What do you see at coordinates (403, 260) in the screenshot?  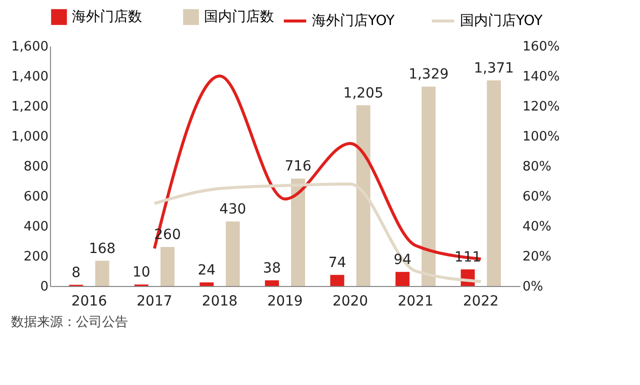 I see `data-label: 94` at bounding box center [403, 260].